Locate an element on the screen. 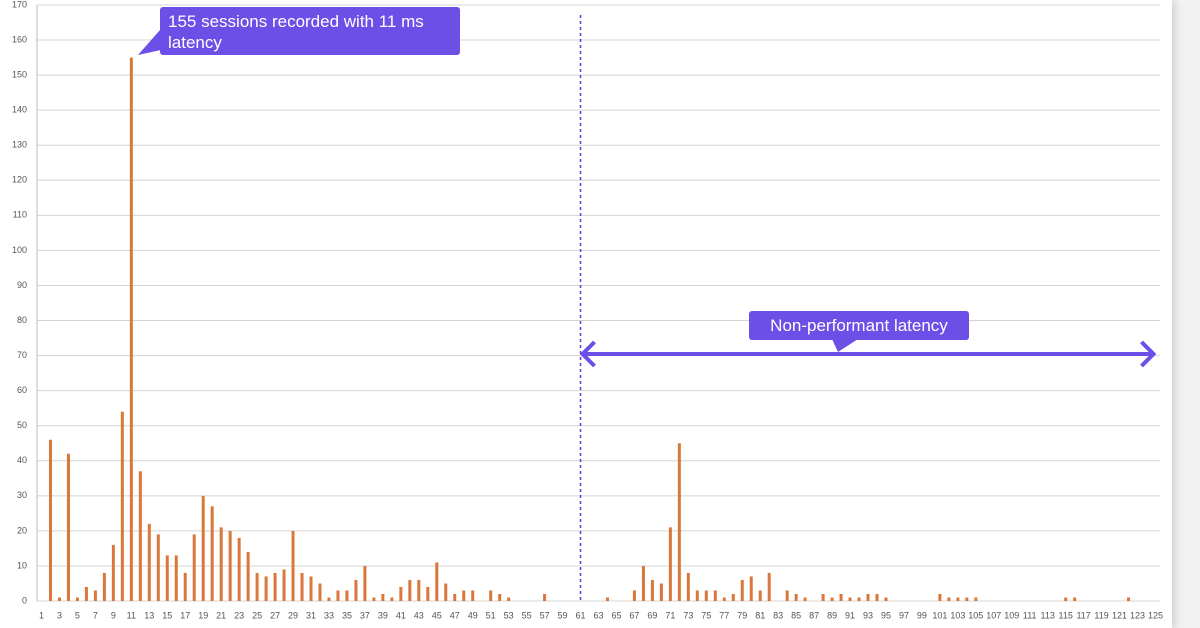  x-tick-label: 35 is located at coordinates (347, 615).